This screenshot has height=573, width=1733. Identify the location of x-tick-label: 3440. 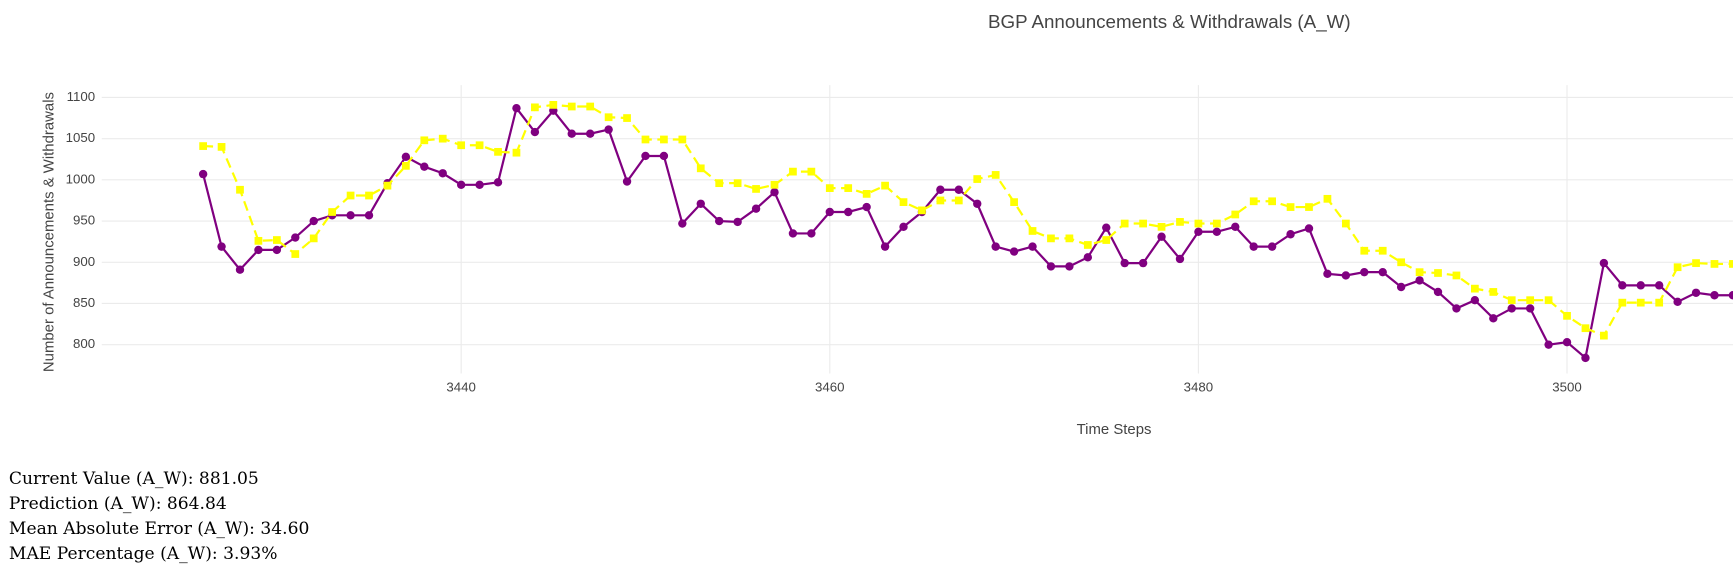
(460, 386).